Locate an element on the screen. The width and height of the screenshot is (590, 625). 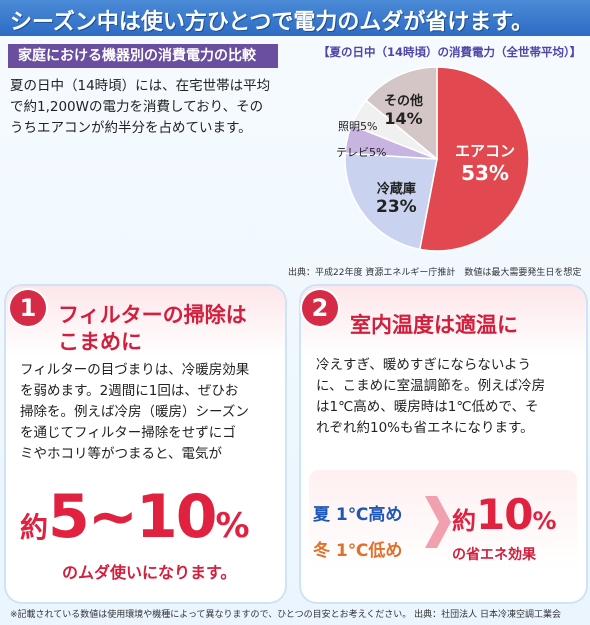
intro-line: 夏の日中（14時頃）には、在宅世帯は平均 is located at coordinates (140, 86).